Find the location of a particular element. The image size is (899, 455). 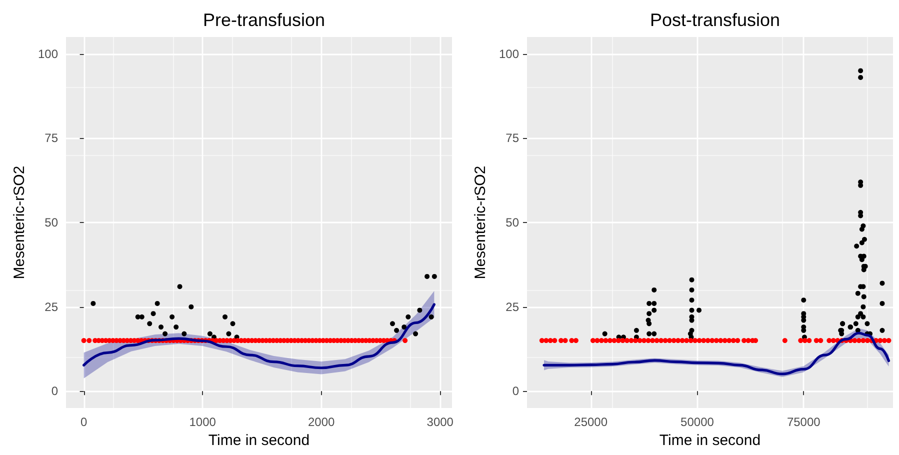

x-tick-label: 1000 is located at coordinates (202, 422).